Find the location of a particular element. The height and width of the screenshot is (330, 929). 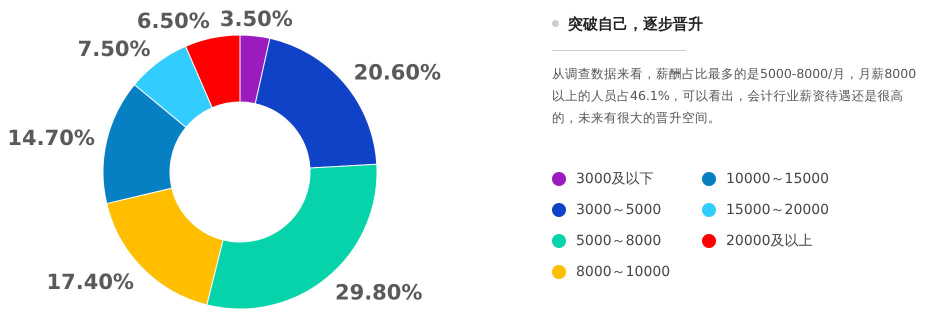

data-label: 20.60% is located at coordinates (398, 72).